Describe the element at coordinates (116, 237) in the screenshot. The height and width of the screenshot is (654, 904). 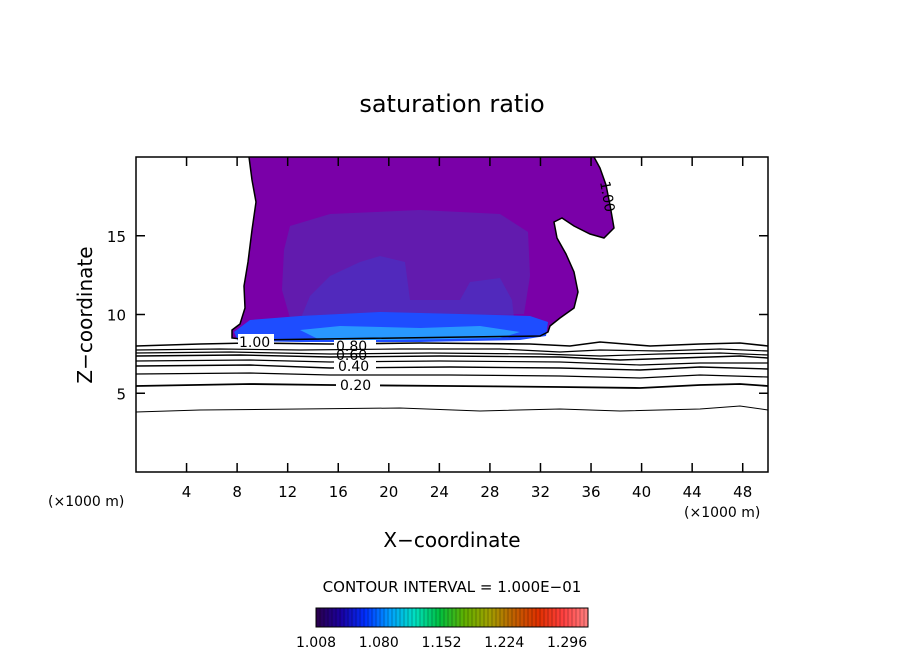
I see `y-tick-label: 15` at that location.